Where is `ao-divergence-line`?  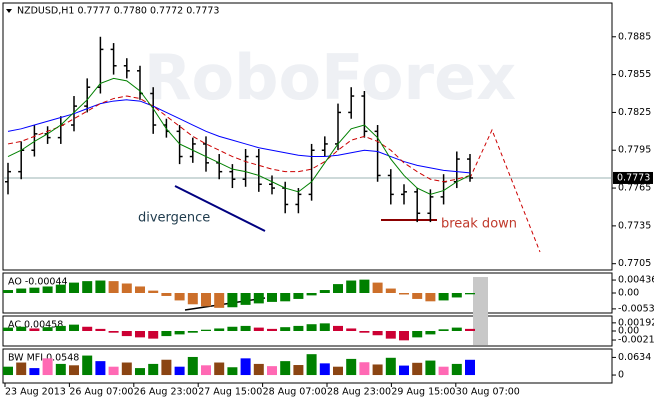
ao-divergence-line is located at coordinates (225, 304).